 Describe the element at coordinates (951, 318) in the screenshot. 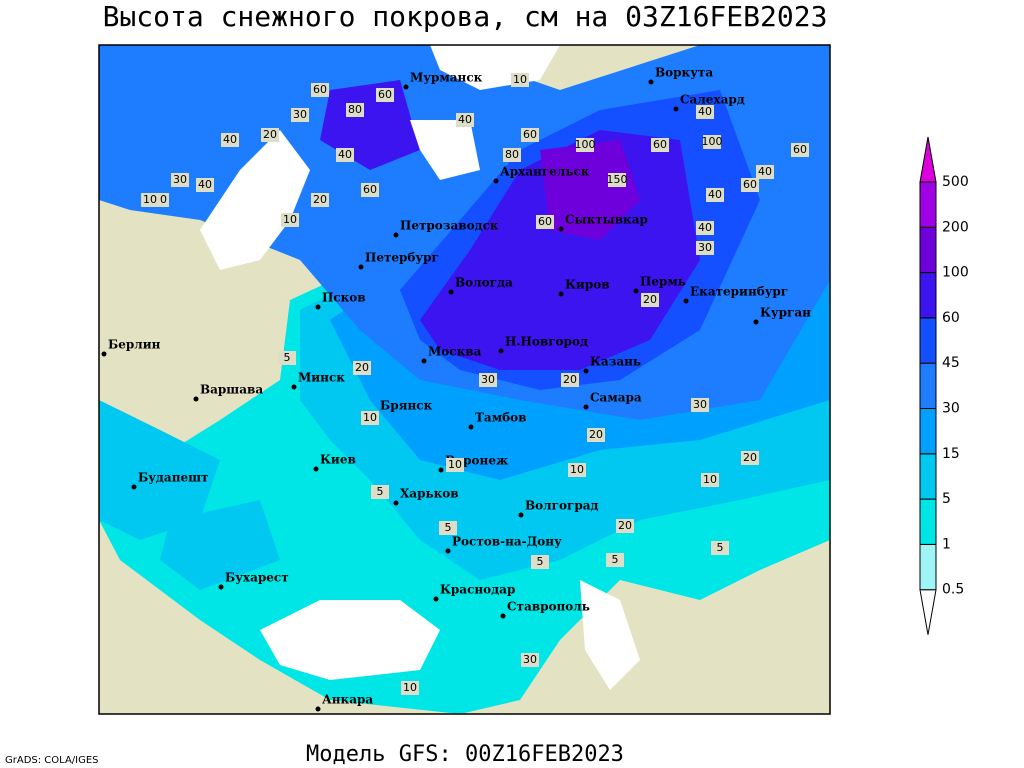

I see `colorbar-label: 60` at that location.